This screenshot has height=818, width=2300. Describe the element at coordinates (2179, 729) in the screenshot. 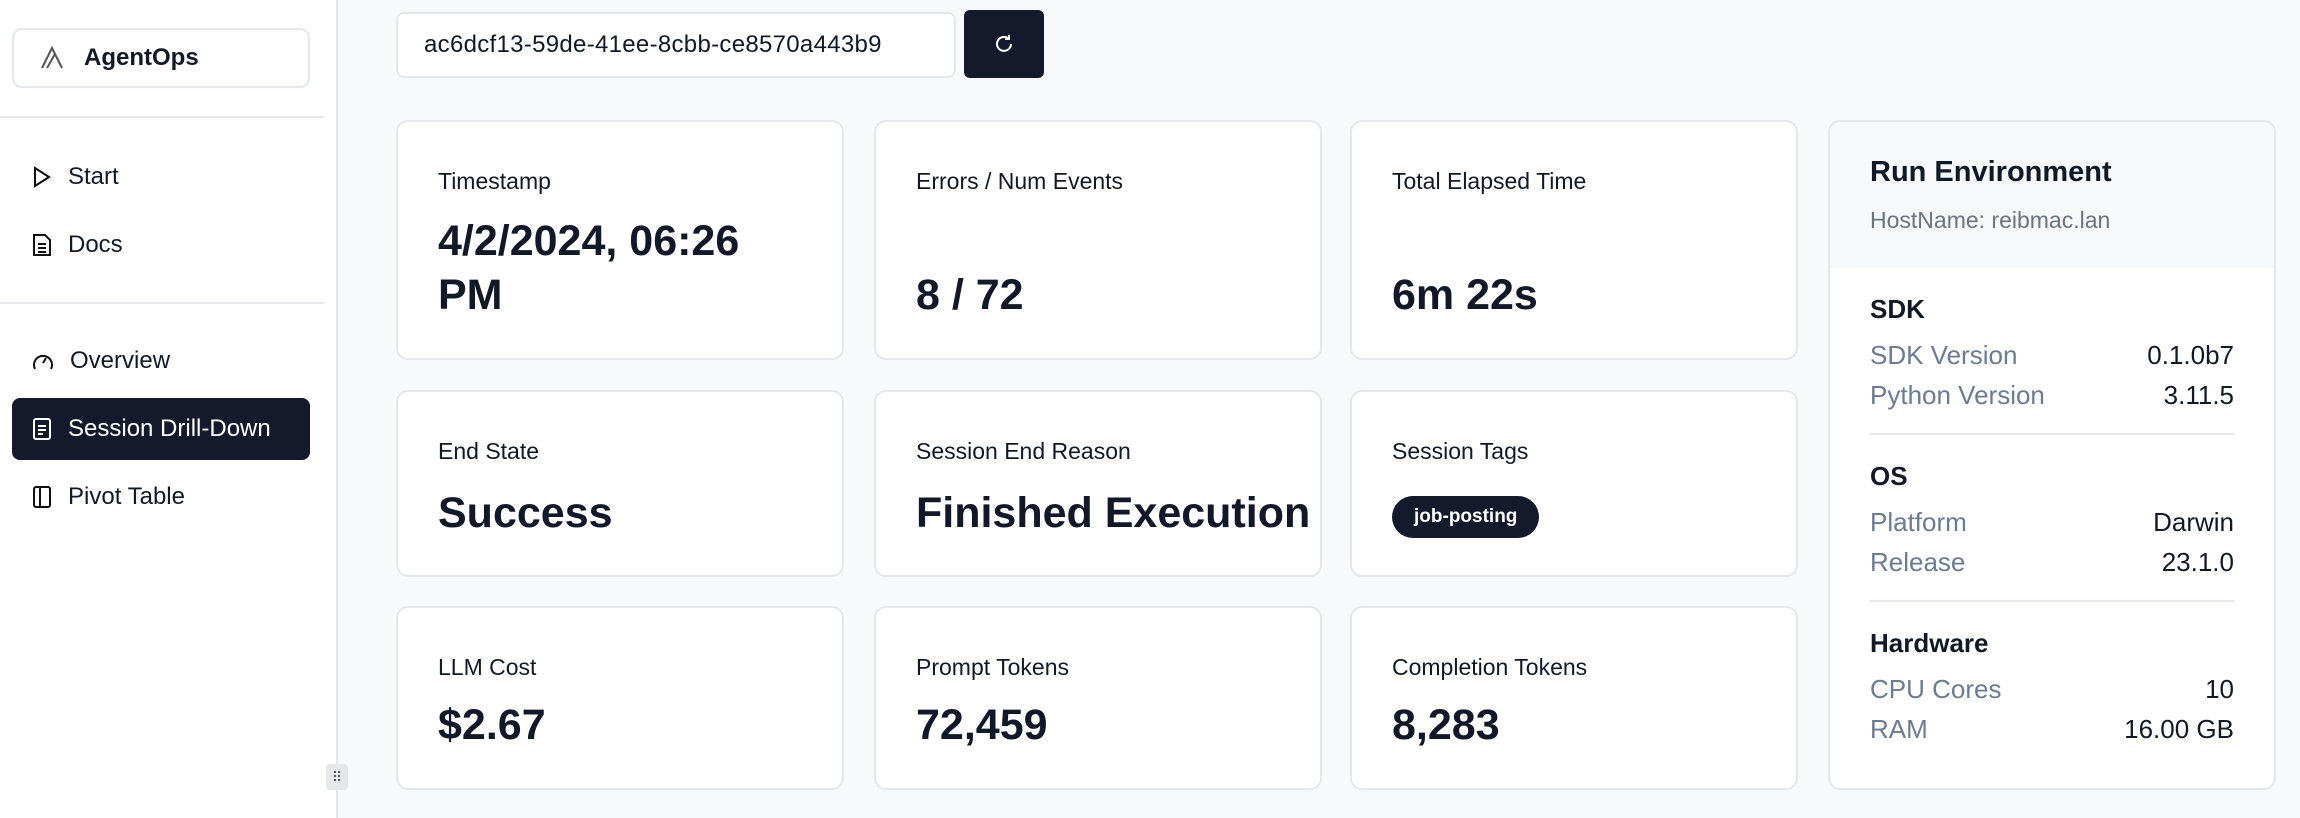

I see `env-value: 16.00 GB` at that location.